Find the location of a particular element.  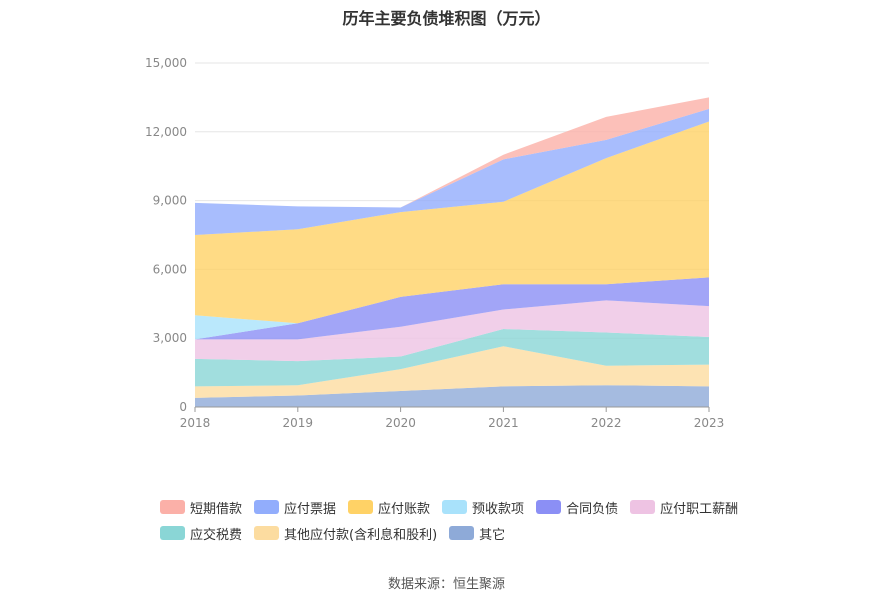

legend-item: 合同负债 is located at coordinates (577, 507).